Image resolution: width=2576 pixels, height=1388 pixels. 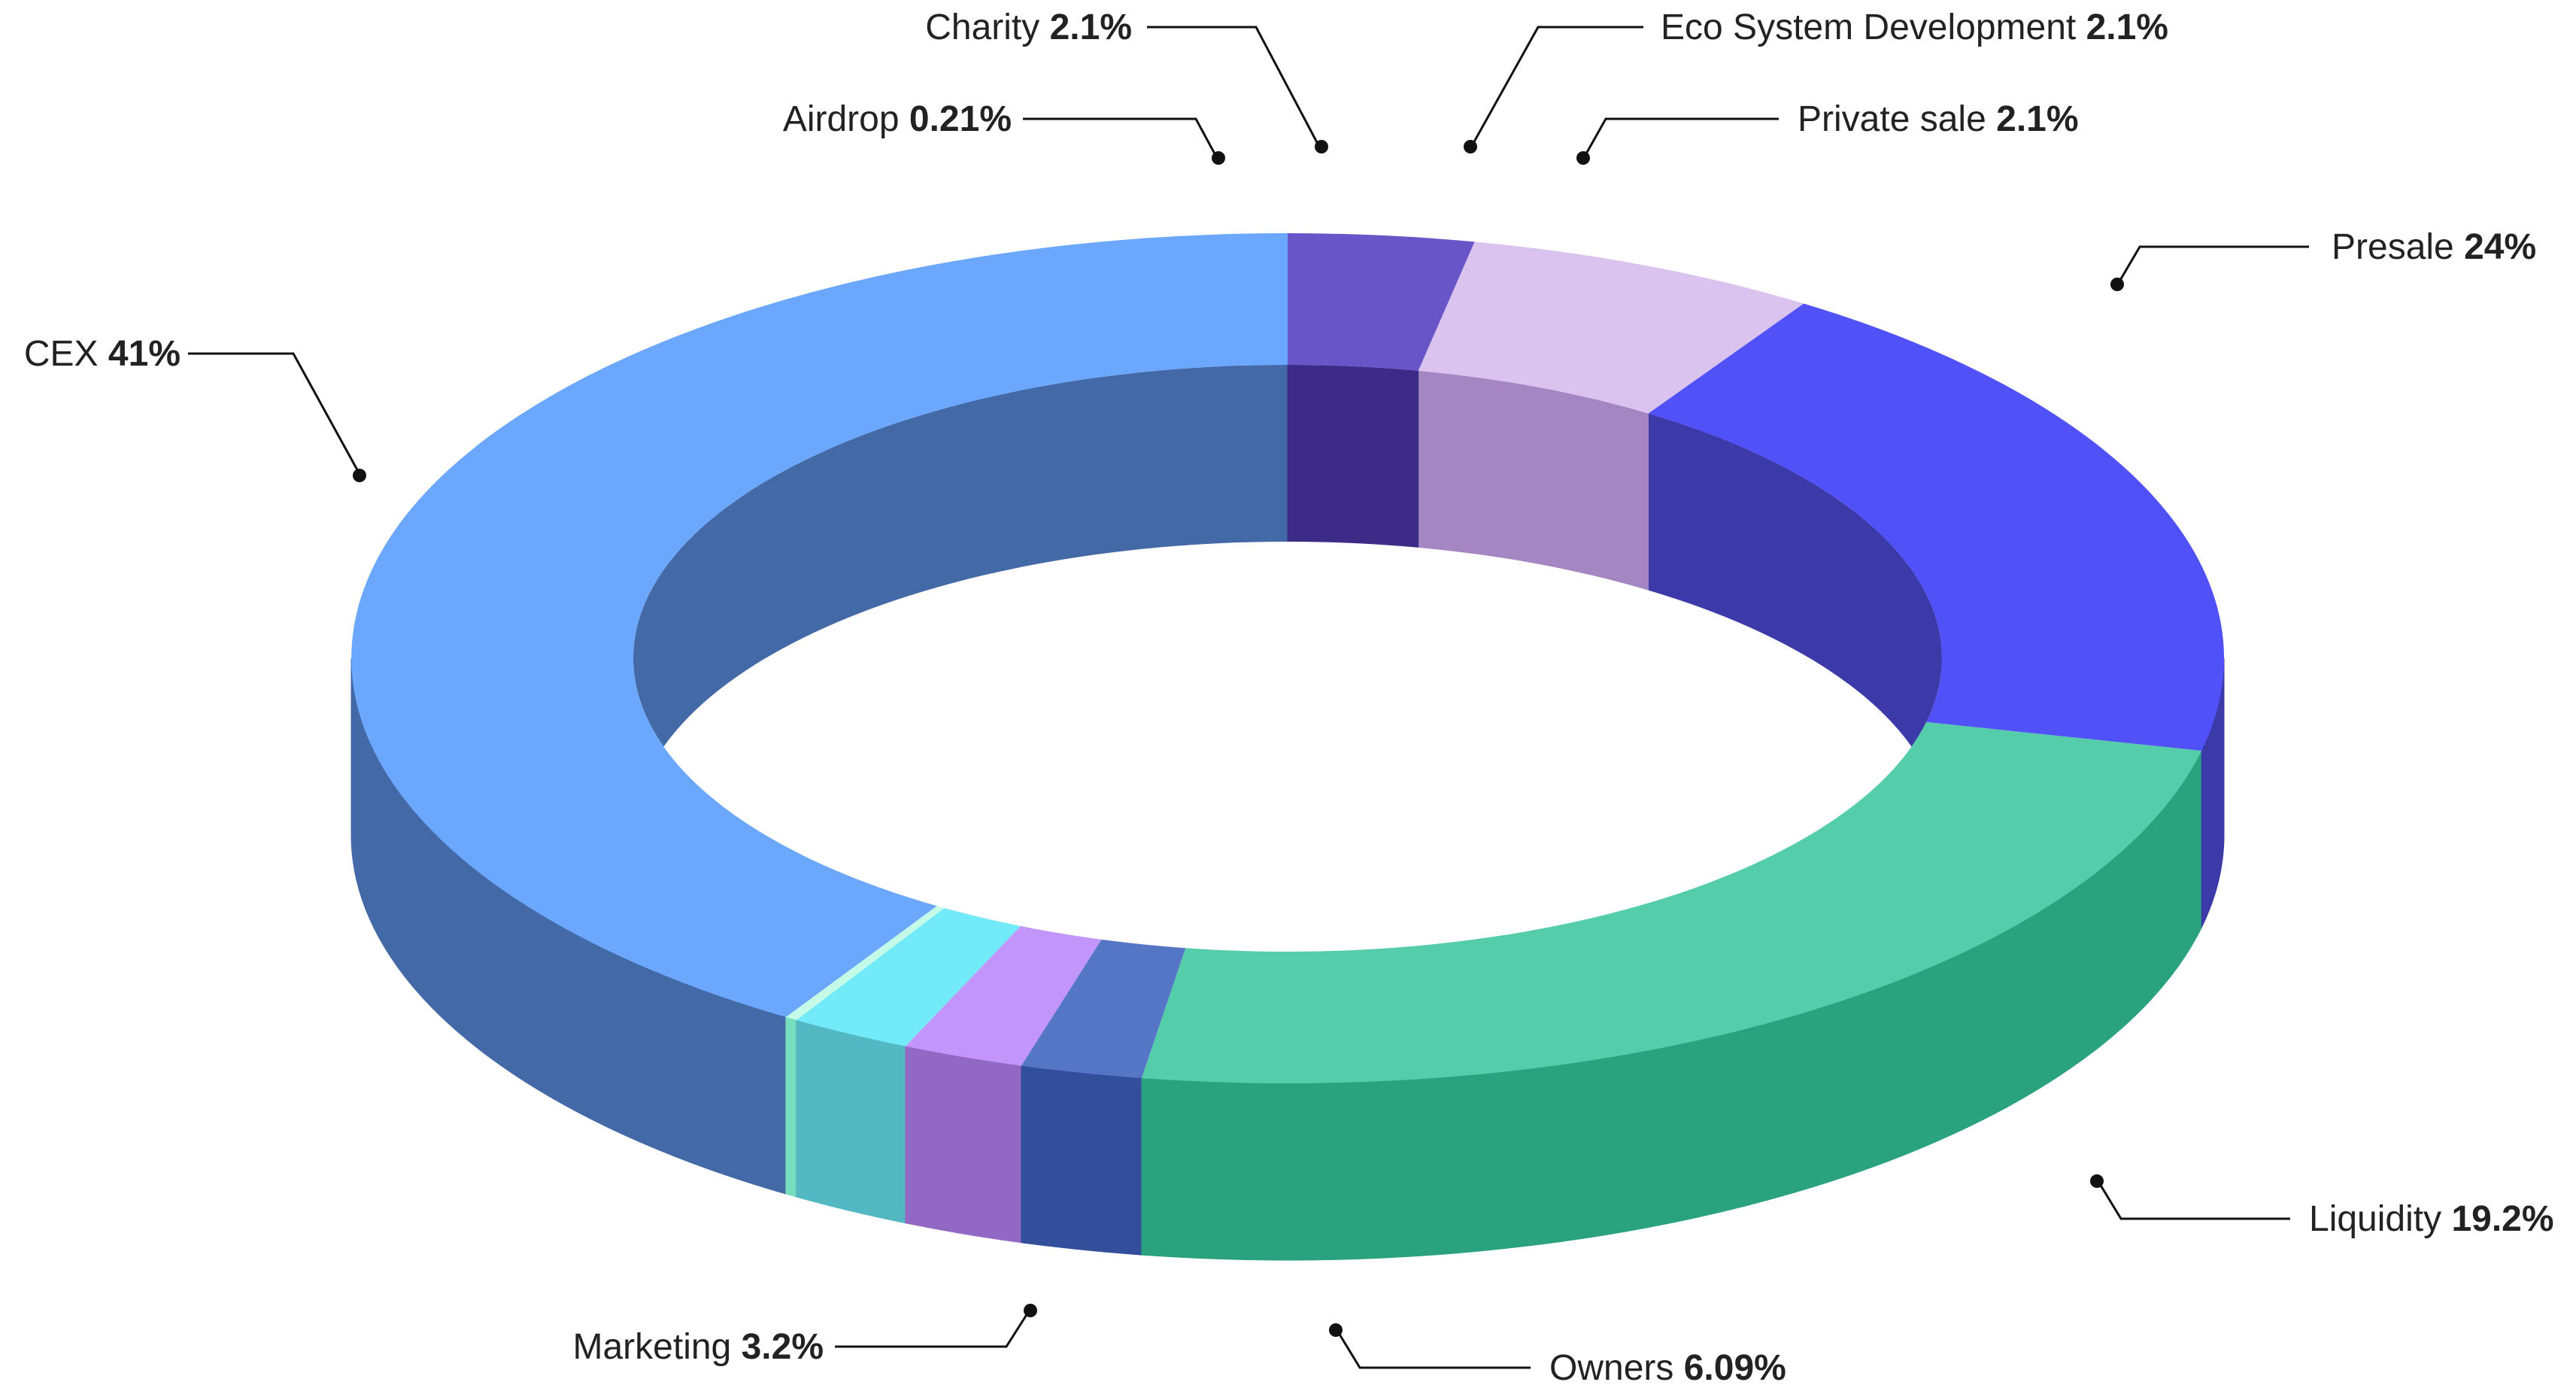 I want to click on charity-leader-dot, so click(x=1321, y=146).